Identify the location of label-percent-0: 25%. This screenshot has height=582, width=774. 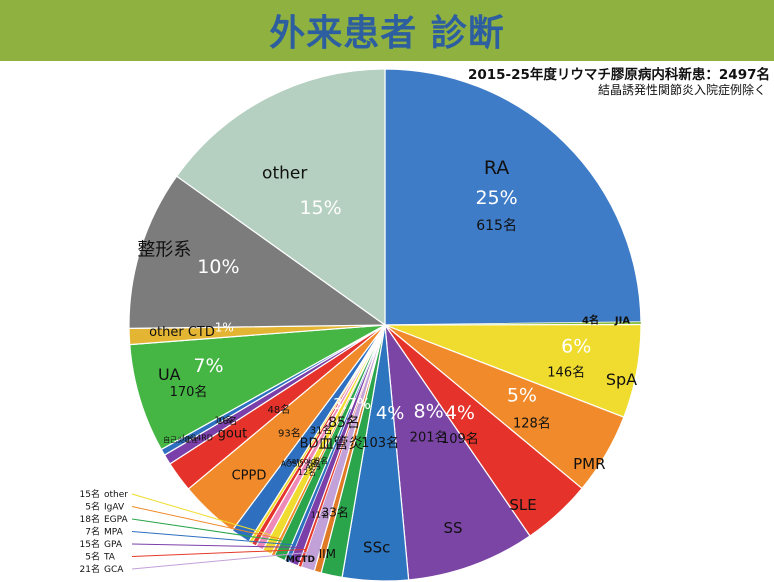
(496, 198).